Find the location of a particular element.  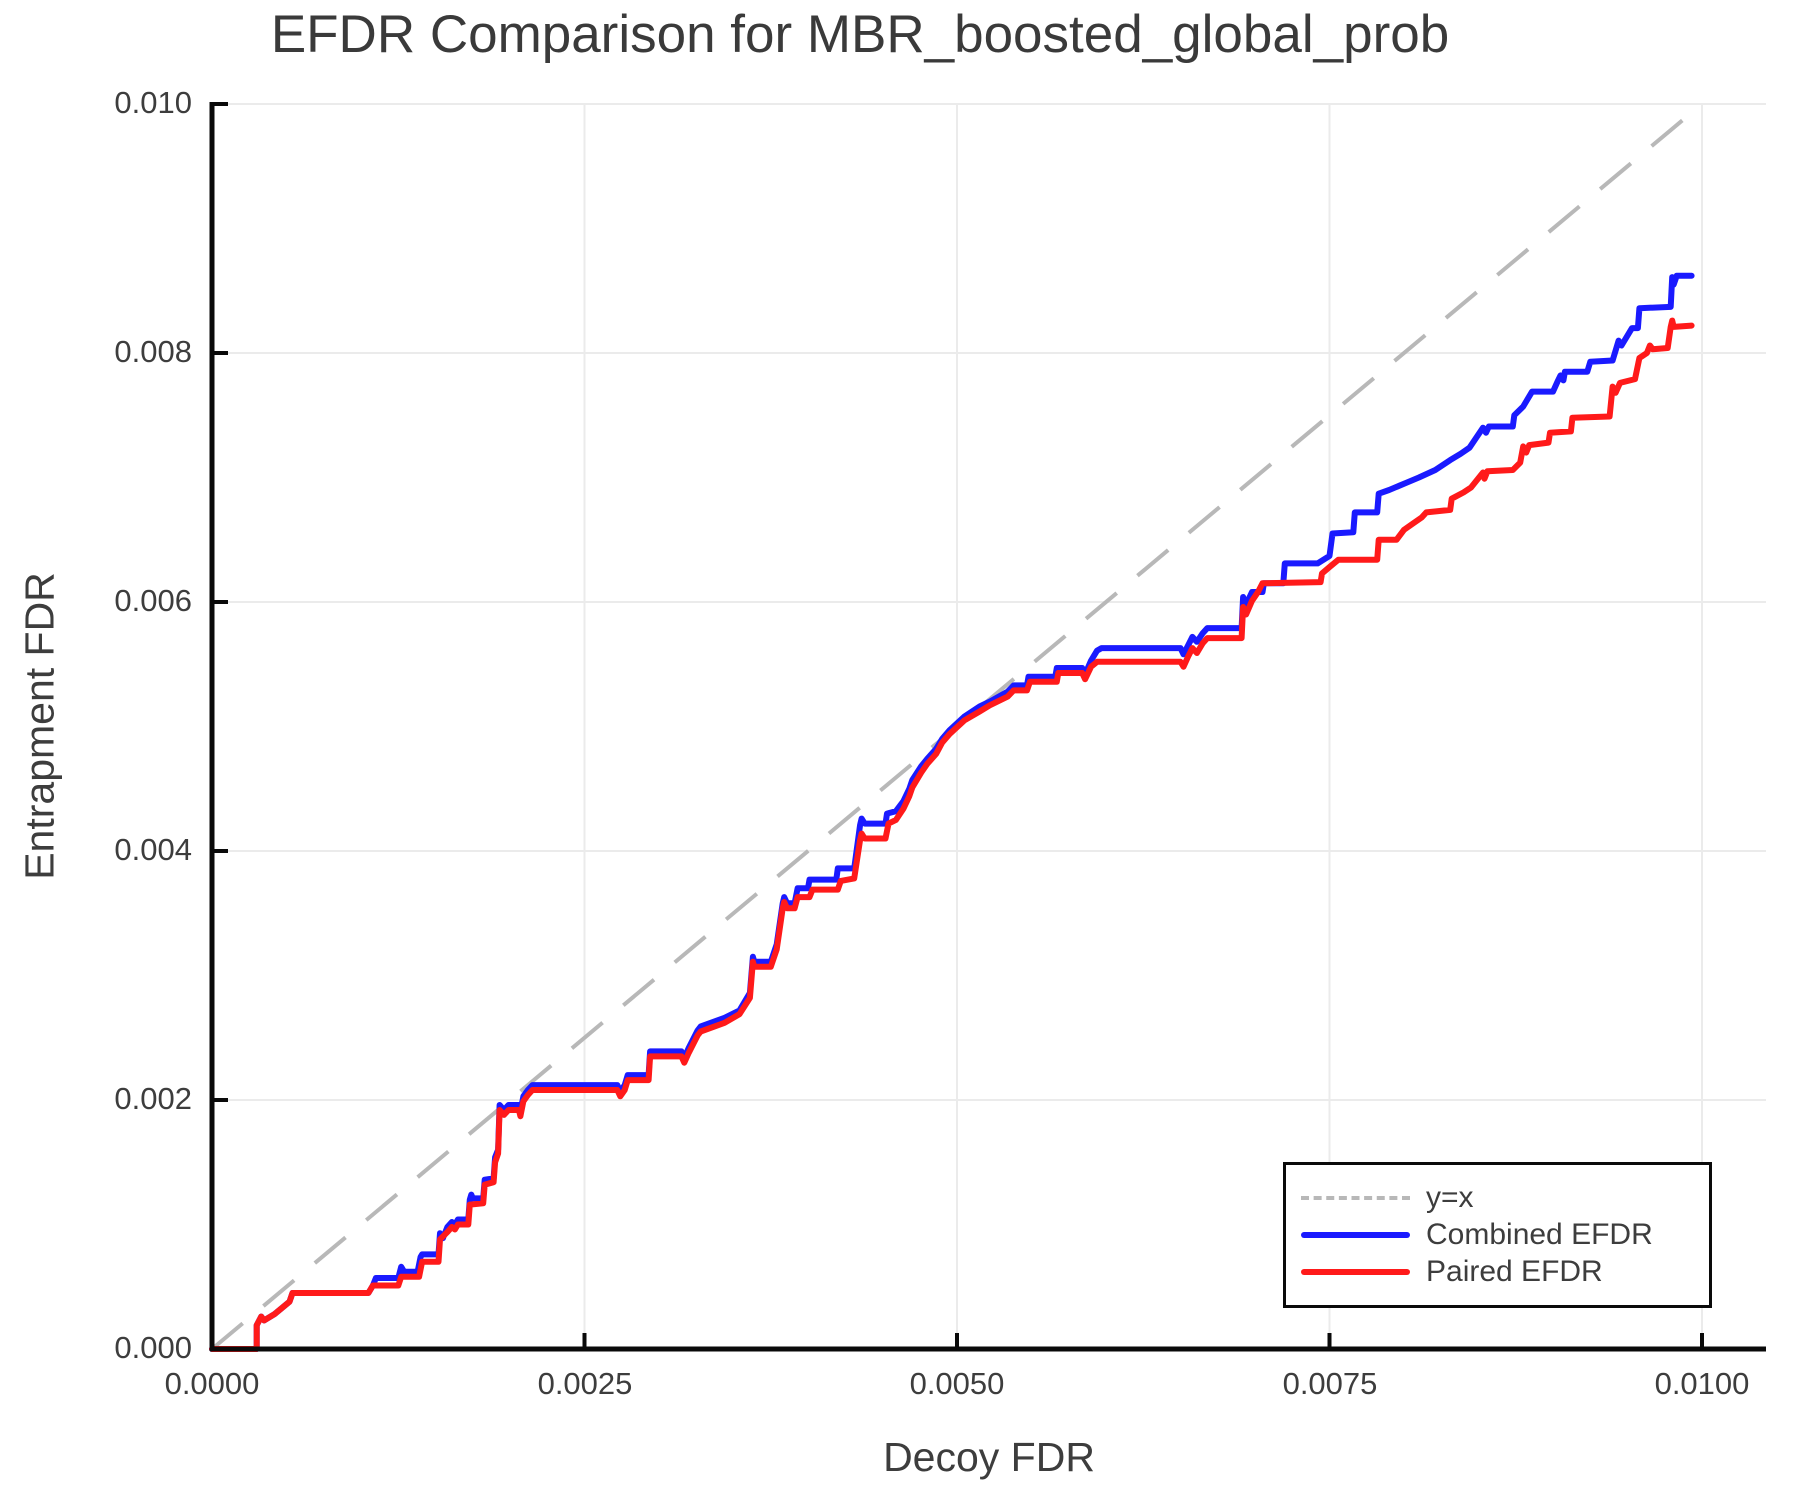

reference-line-sample-icon is located at coordinates (1355, 1198).